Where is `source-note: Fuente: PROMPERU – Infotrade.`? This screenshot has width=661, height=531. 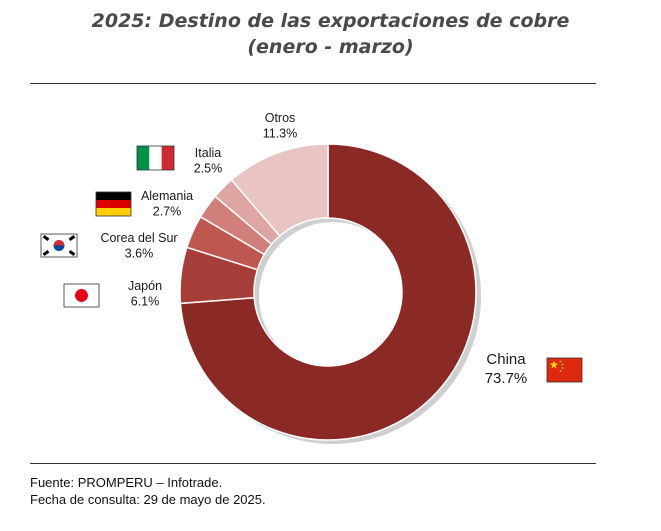 source-note: Fuente: PROMPERU – Infotrade. is located at coordinates (126, 482).